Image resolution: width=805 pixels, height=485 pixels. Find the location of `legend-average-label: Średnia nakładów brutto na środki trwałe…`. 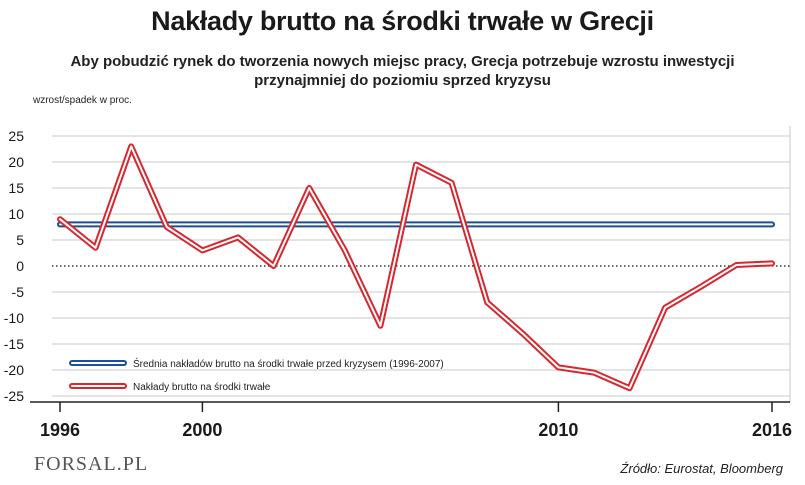

legend-average-label: Średnia nakładów brutto na środki trwałe… is located at coordinates (288, 363).